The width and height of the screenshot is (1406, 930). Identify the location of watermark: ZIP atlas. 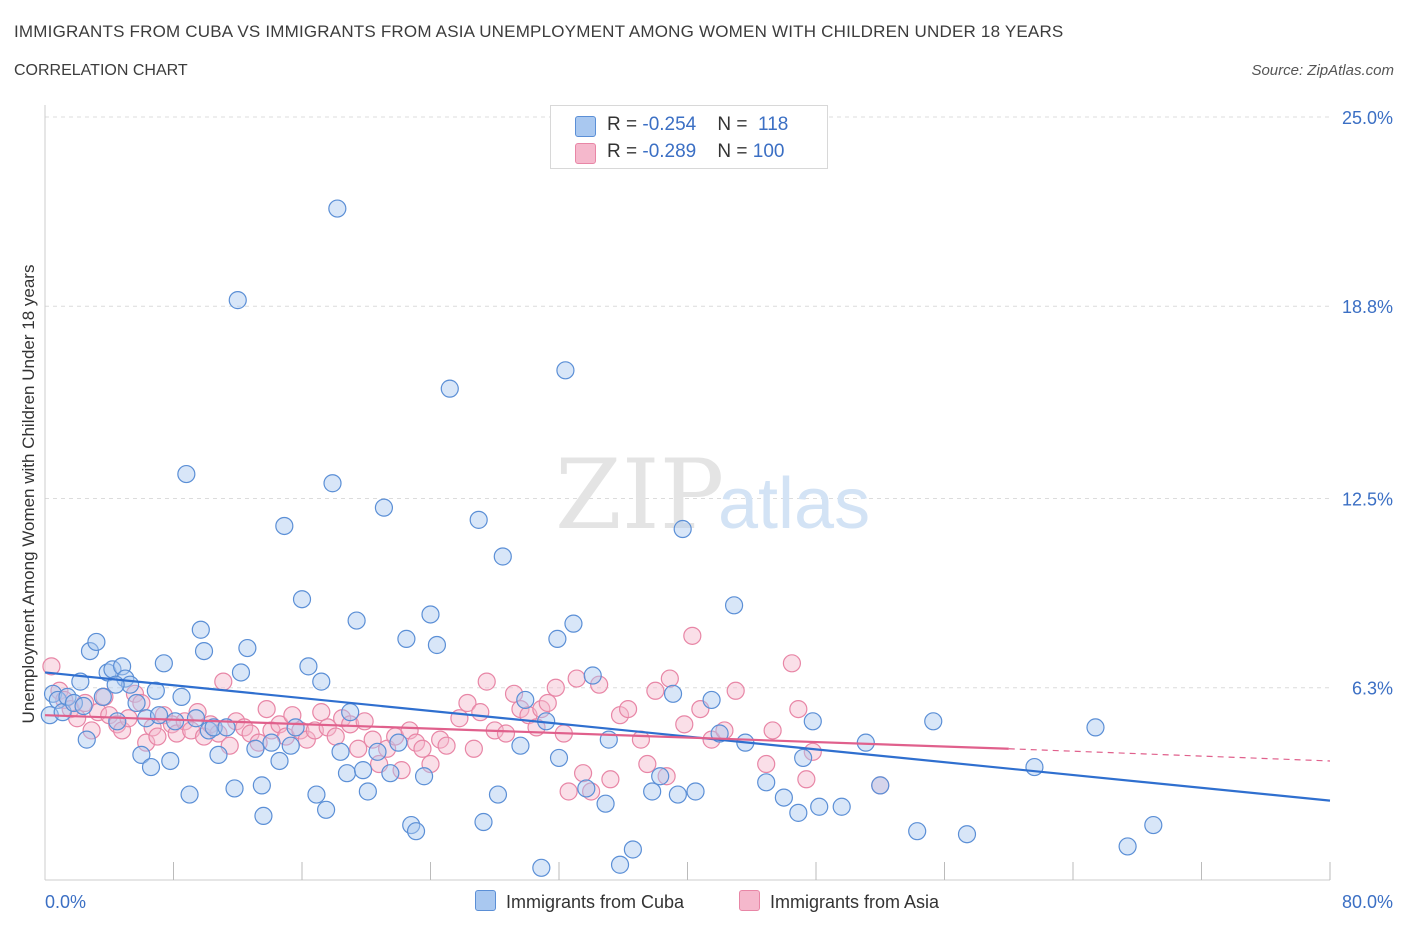
(712, 495).